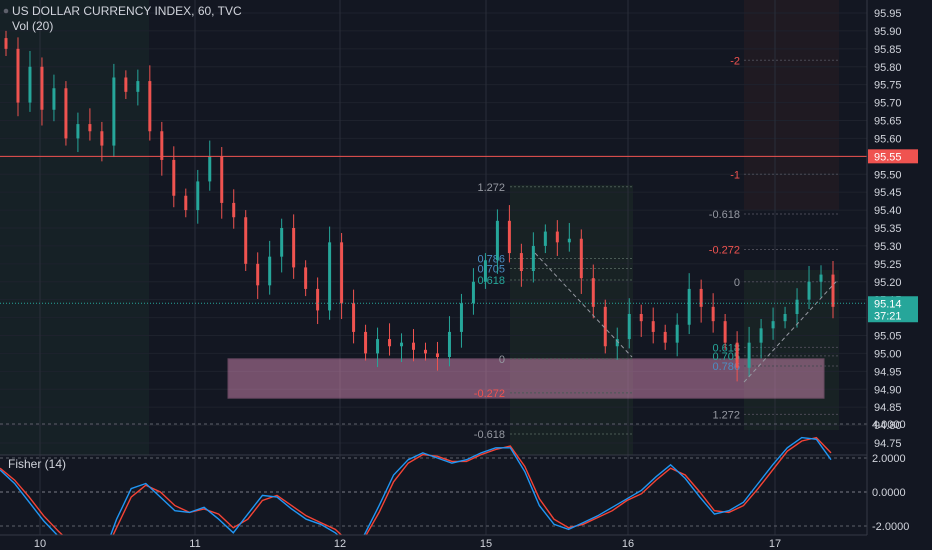 This screenshot has height=550, width=932. Describe the element at coordinates (489, 435) in the screenshot. I see `fib-left-label: -0.618` at that location.